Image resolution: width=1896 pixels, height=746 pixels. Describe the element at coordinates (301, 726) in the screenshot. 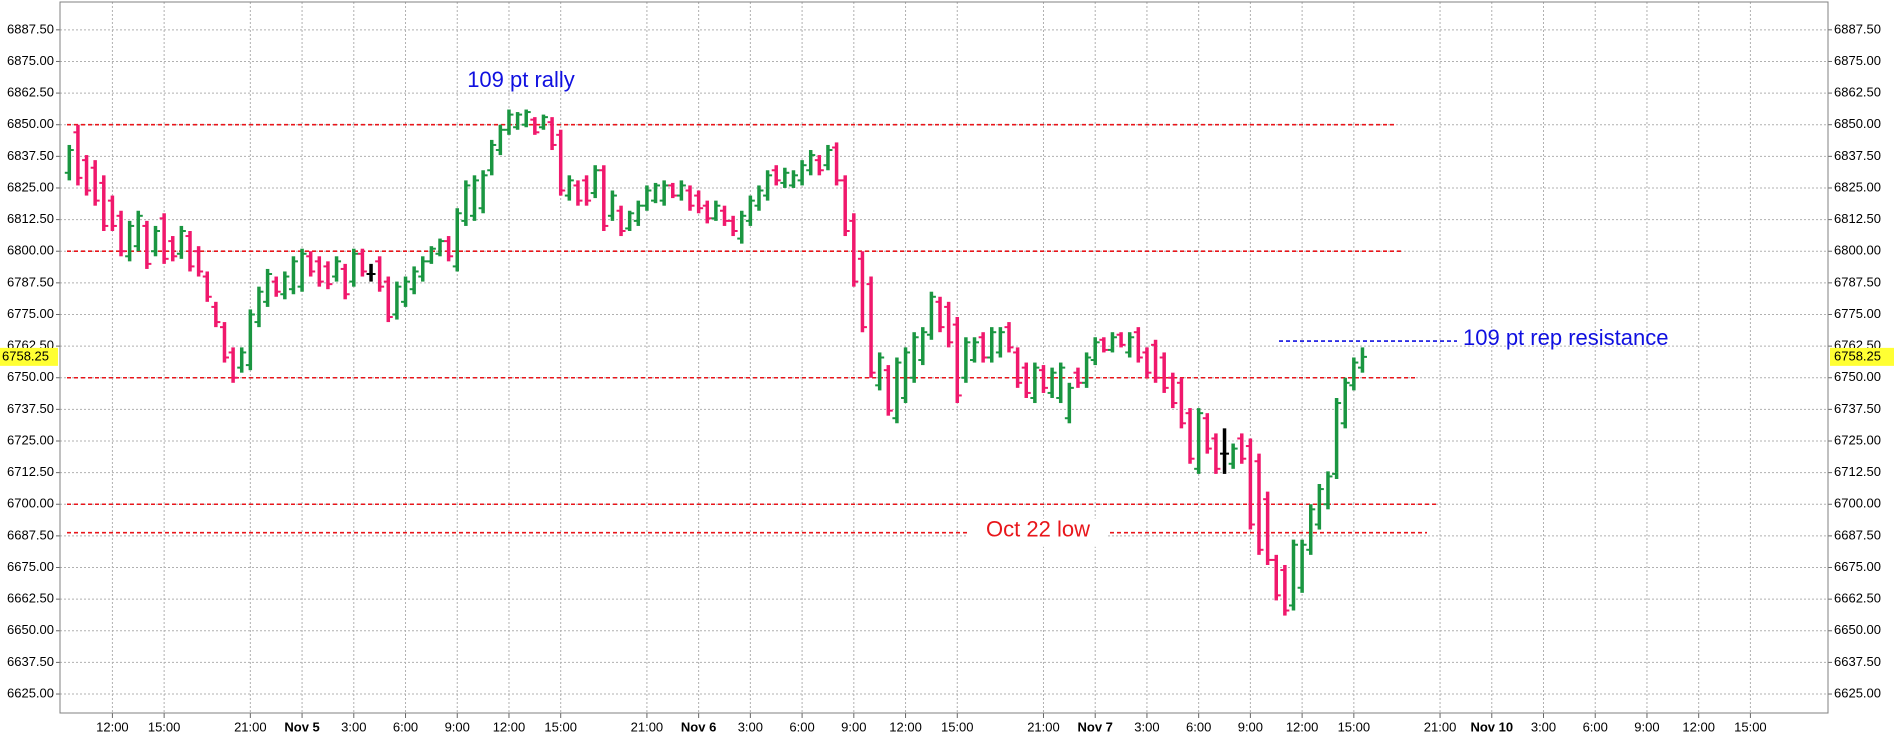

I see `x-tick-label: Nov 5` at that location.